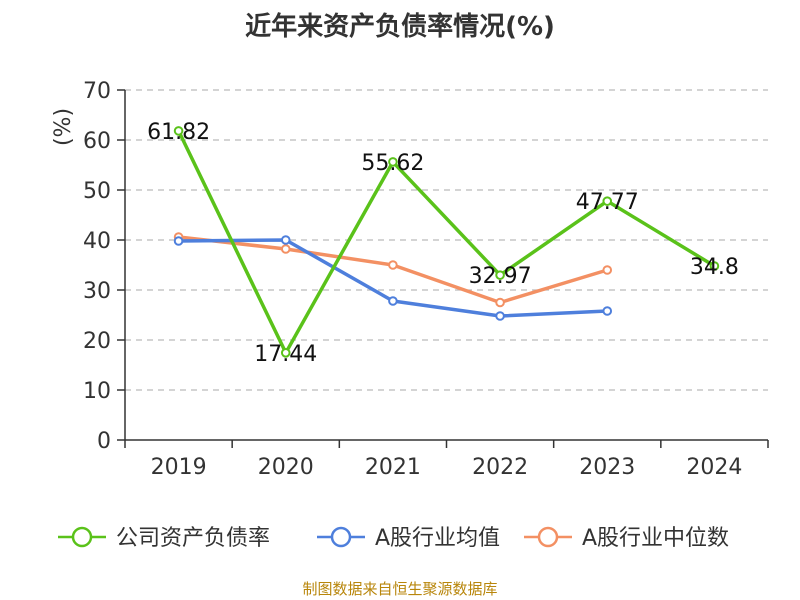  I want to click on point-s0-2023, so click(607, 201).